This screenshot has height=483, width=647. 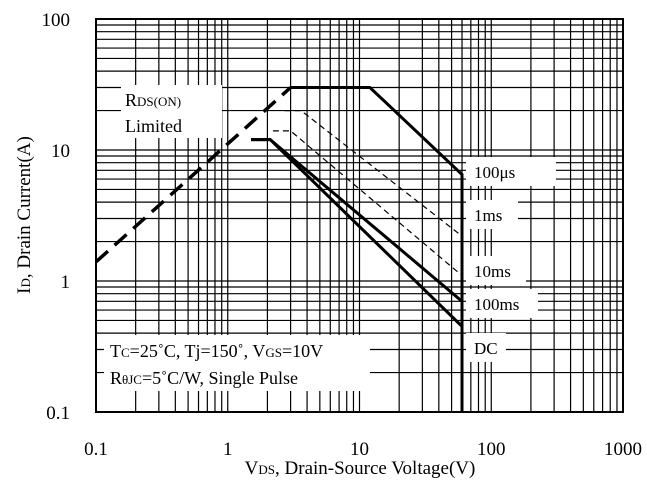 What do you see at coordinates (216, 351) in the screenshot?
I see `conditions-line-1: TC=25˚C, Tj=150˚, VGS=10V` at bounding box center [216, 351].